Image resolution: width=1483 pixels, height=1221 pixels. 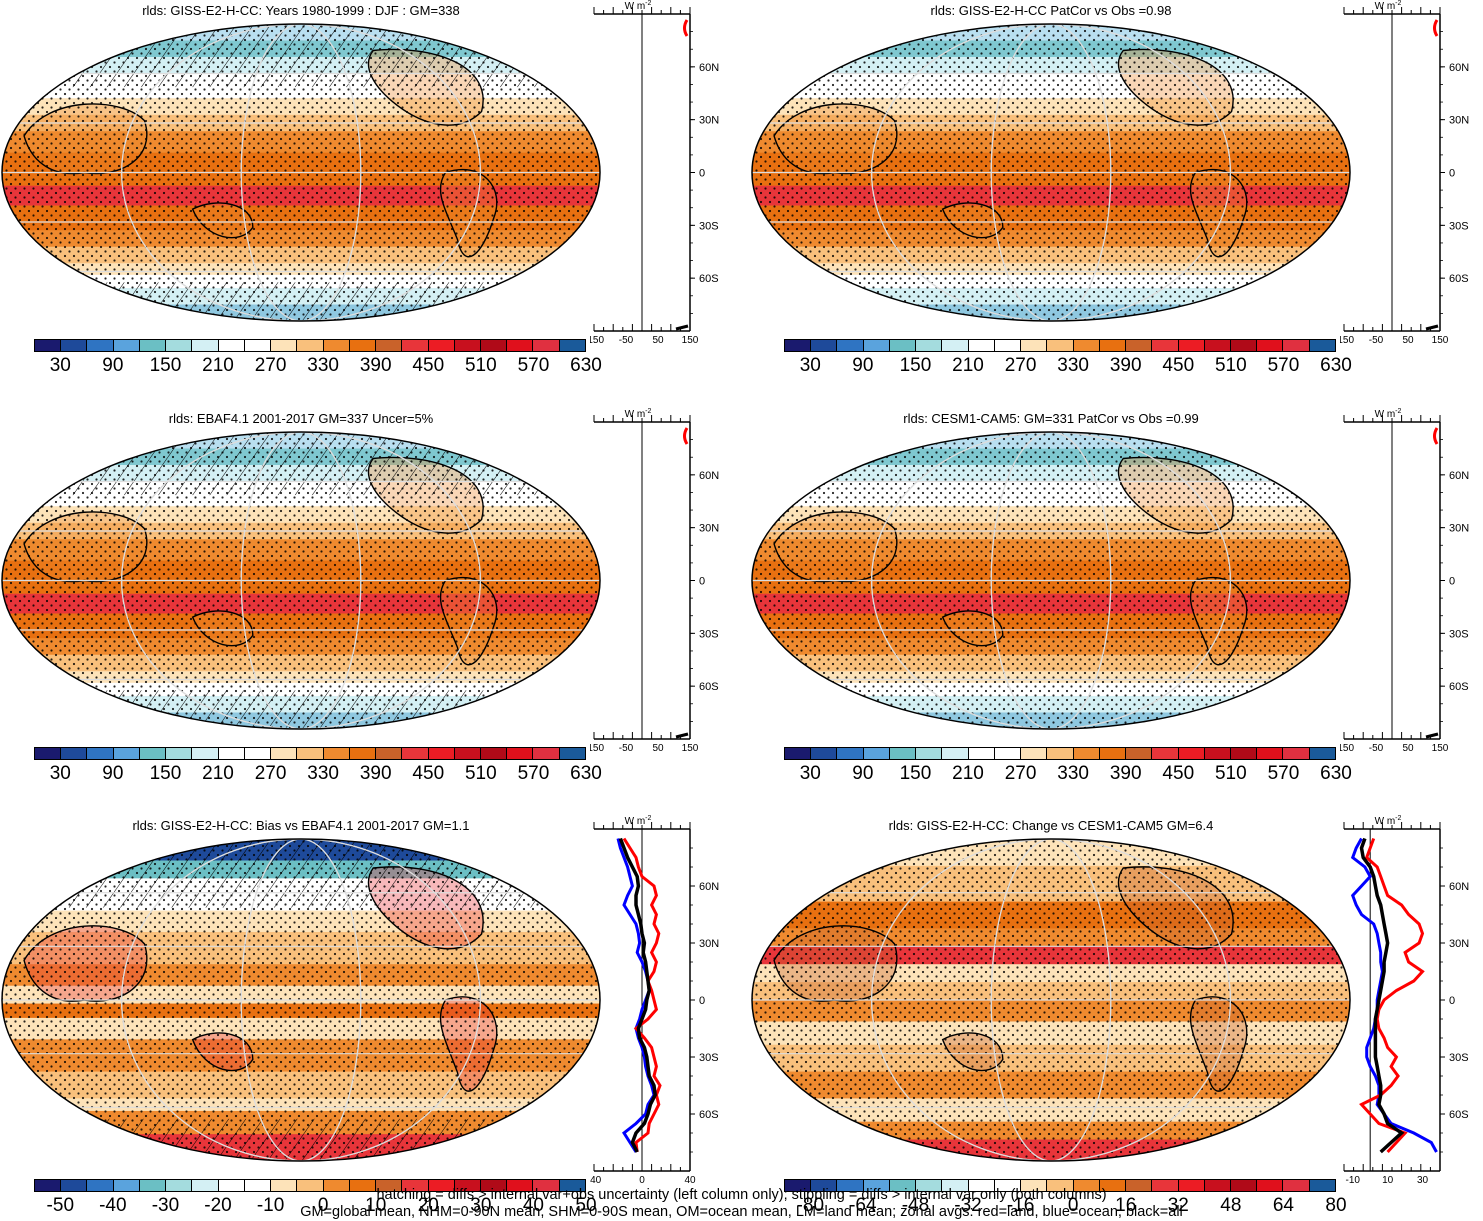 What do you see at coordinates (1408, 748) in the screenshot?
I see `zonal-xtick-label: 50` at bounding box center [1408, 748].